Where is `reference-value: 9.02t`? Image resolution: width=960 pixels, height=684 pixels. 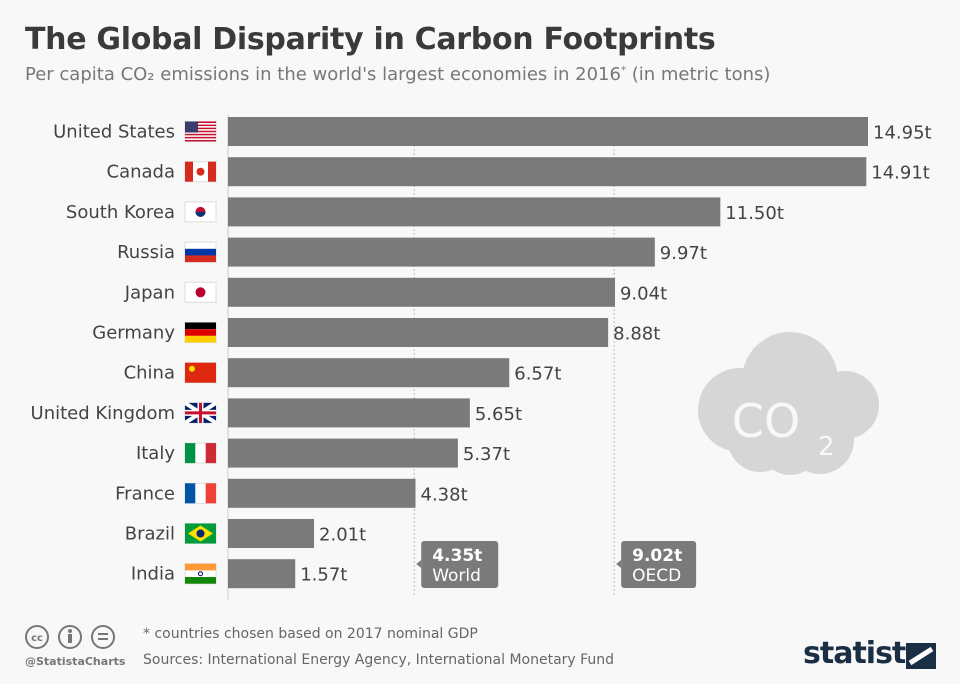
reference-value: 9.02t is located at coordinates (657, 556).